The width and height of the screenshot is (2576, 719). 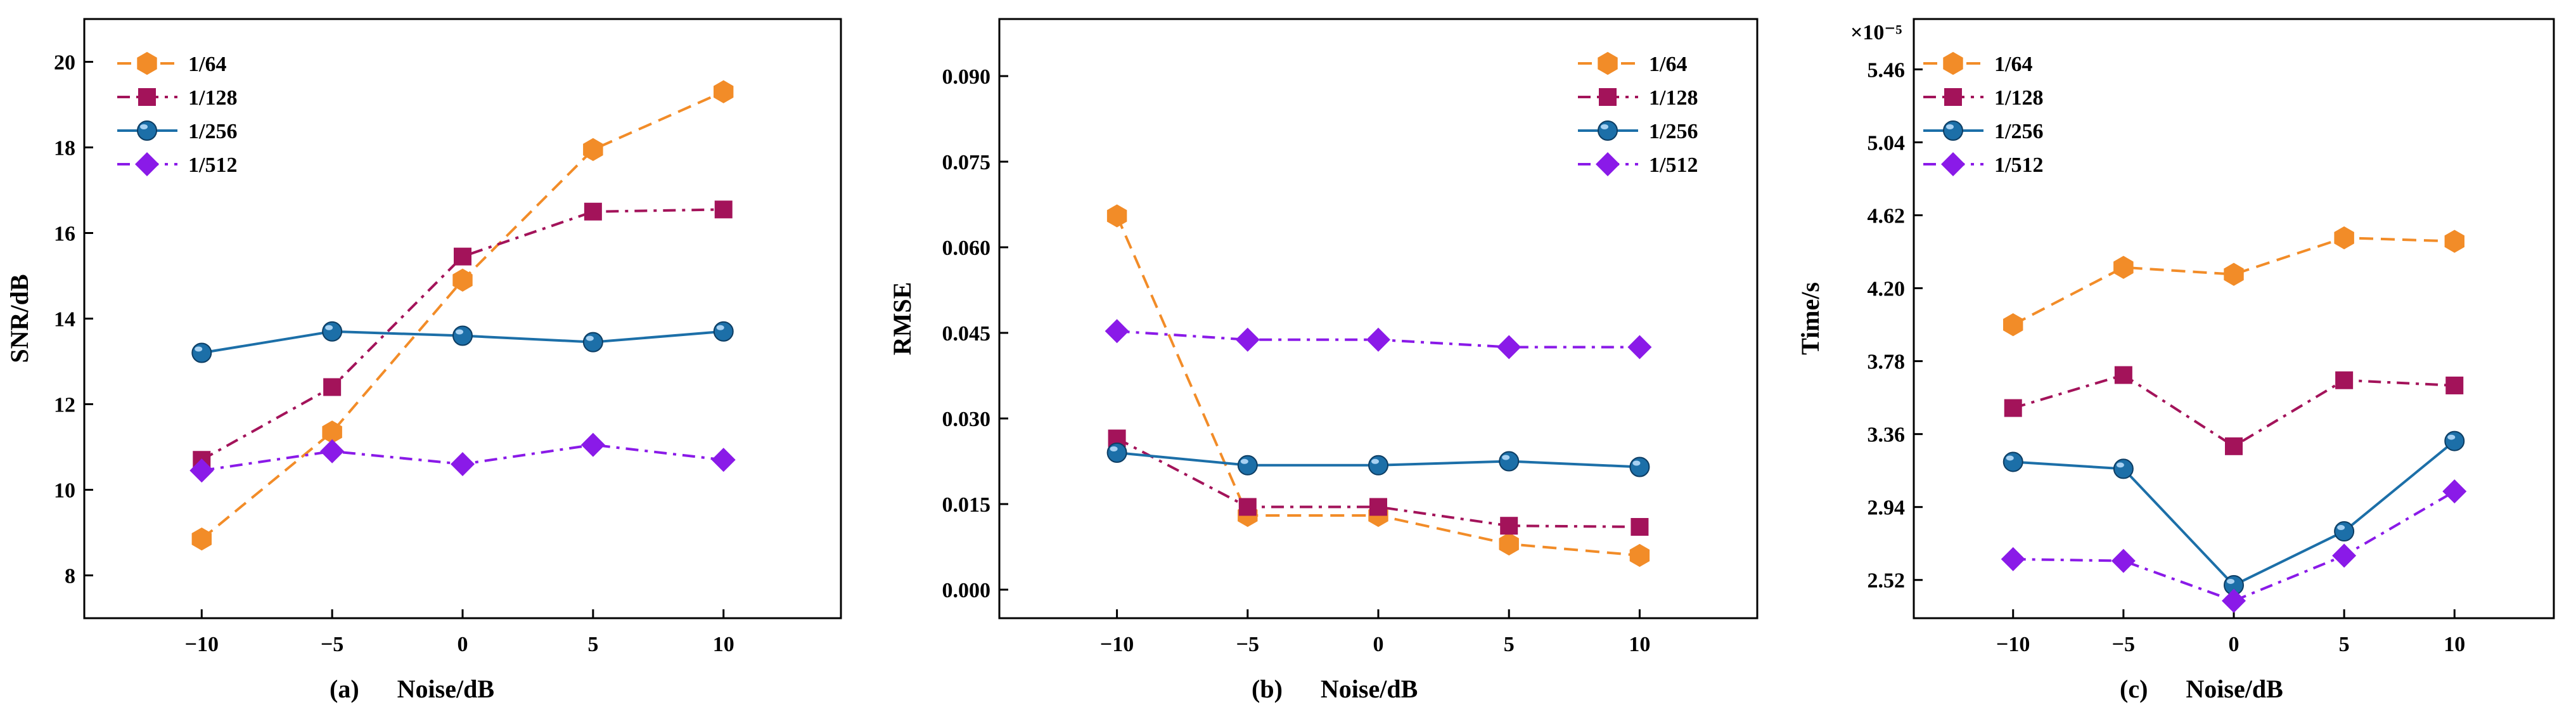 What do you see at coordinates (70, 576) in the screenshot?
I see `y-tick-label: 8` at bounding box center [70, 576].